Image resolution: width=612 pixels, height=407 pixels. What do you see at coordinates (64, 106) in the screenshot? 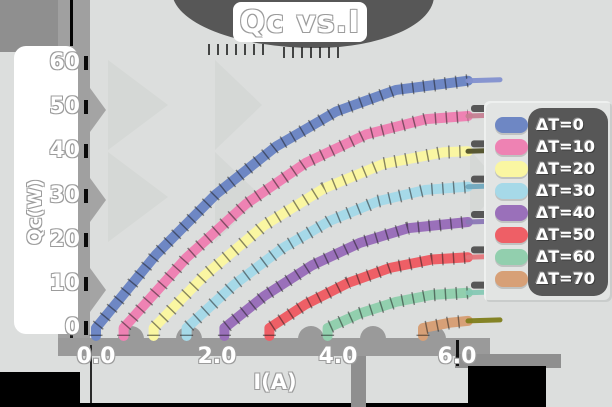
I see `y-tick-label: 50` at bounding box center [64, 106].